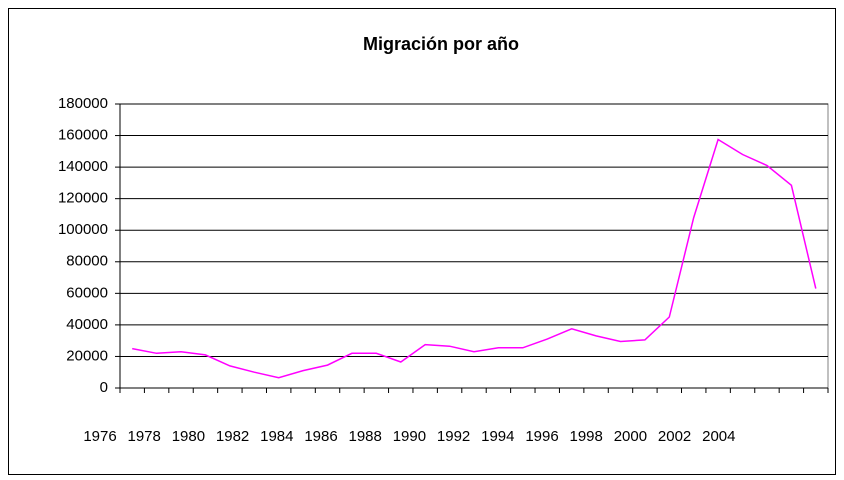 This screenshot has height=480, width=844. What do you see at coordinates (83, 229) in the screenshot?
I see `y-tick-label: 100000` at bounding box center [83, 229].